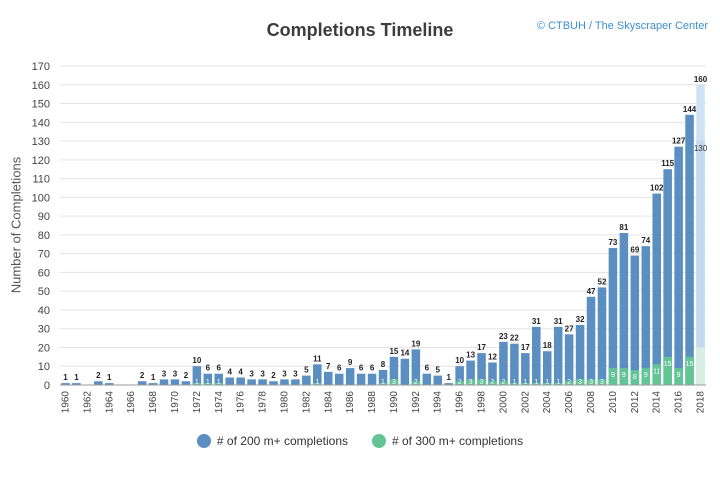 The image size is (720, 480). Describe the element at coordinates (153, 402) in the screenshot. I see `x-tick-label: 1968` at that location.